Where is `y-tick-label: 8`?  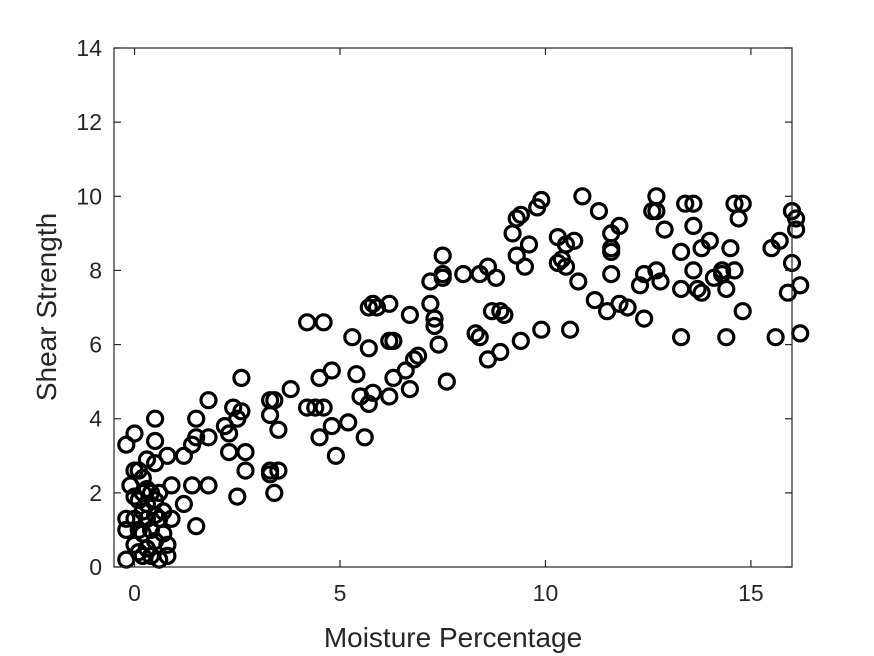 y-tick-label: 8 is located at coordinates (95, 270).